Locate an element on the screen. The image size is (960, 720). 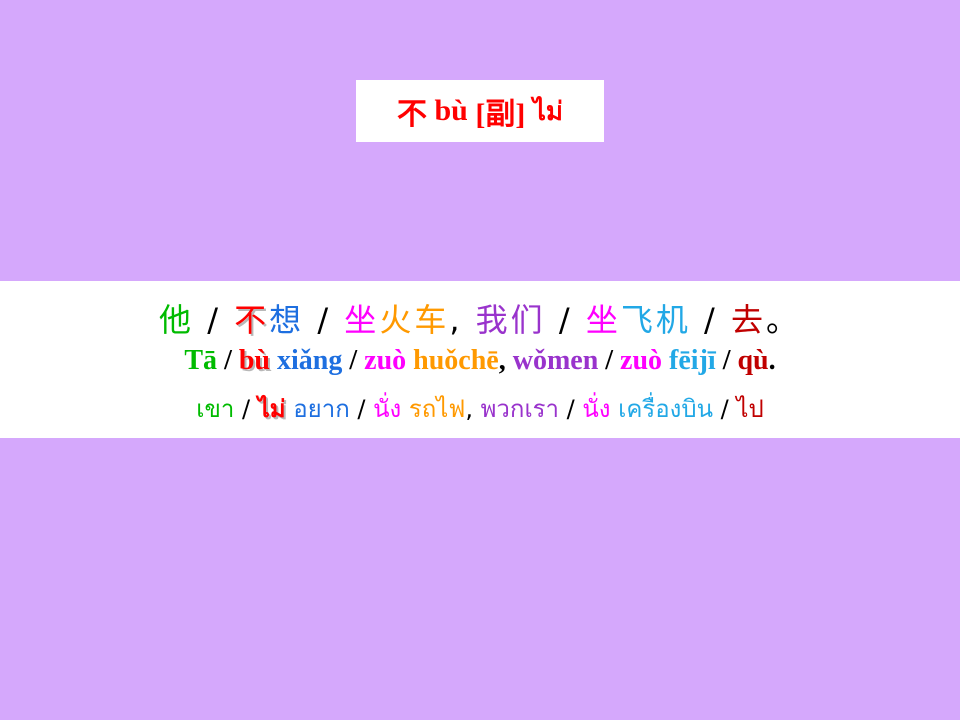
thai-segment-3: อยาก is located at coordinates (317, 409).